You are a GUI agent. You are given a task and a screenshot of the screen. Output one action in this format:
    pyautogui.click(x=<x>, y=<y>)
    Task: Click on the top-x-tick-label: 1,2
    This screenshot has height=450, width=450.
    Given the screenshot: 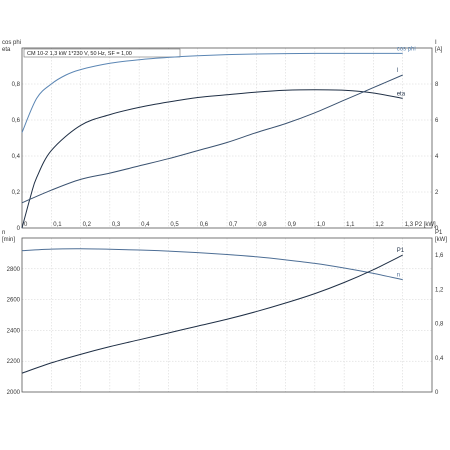 What is the action you would take?
    pyautogui.click(x=379, y=225)
    